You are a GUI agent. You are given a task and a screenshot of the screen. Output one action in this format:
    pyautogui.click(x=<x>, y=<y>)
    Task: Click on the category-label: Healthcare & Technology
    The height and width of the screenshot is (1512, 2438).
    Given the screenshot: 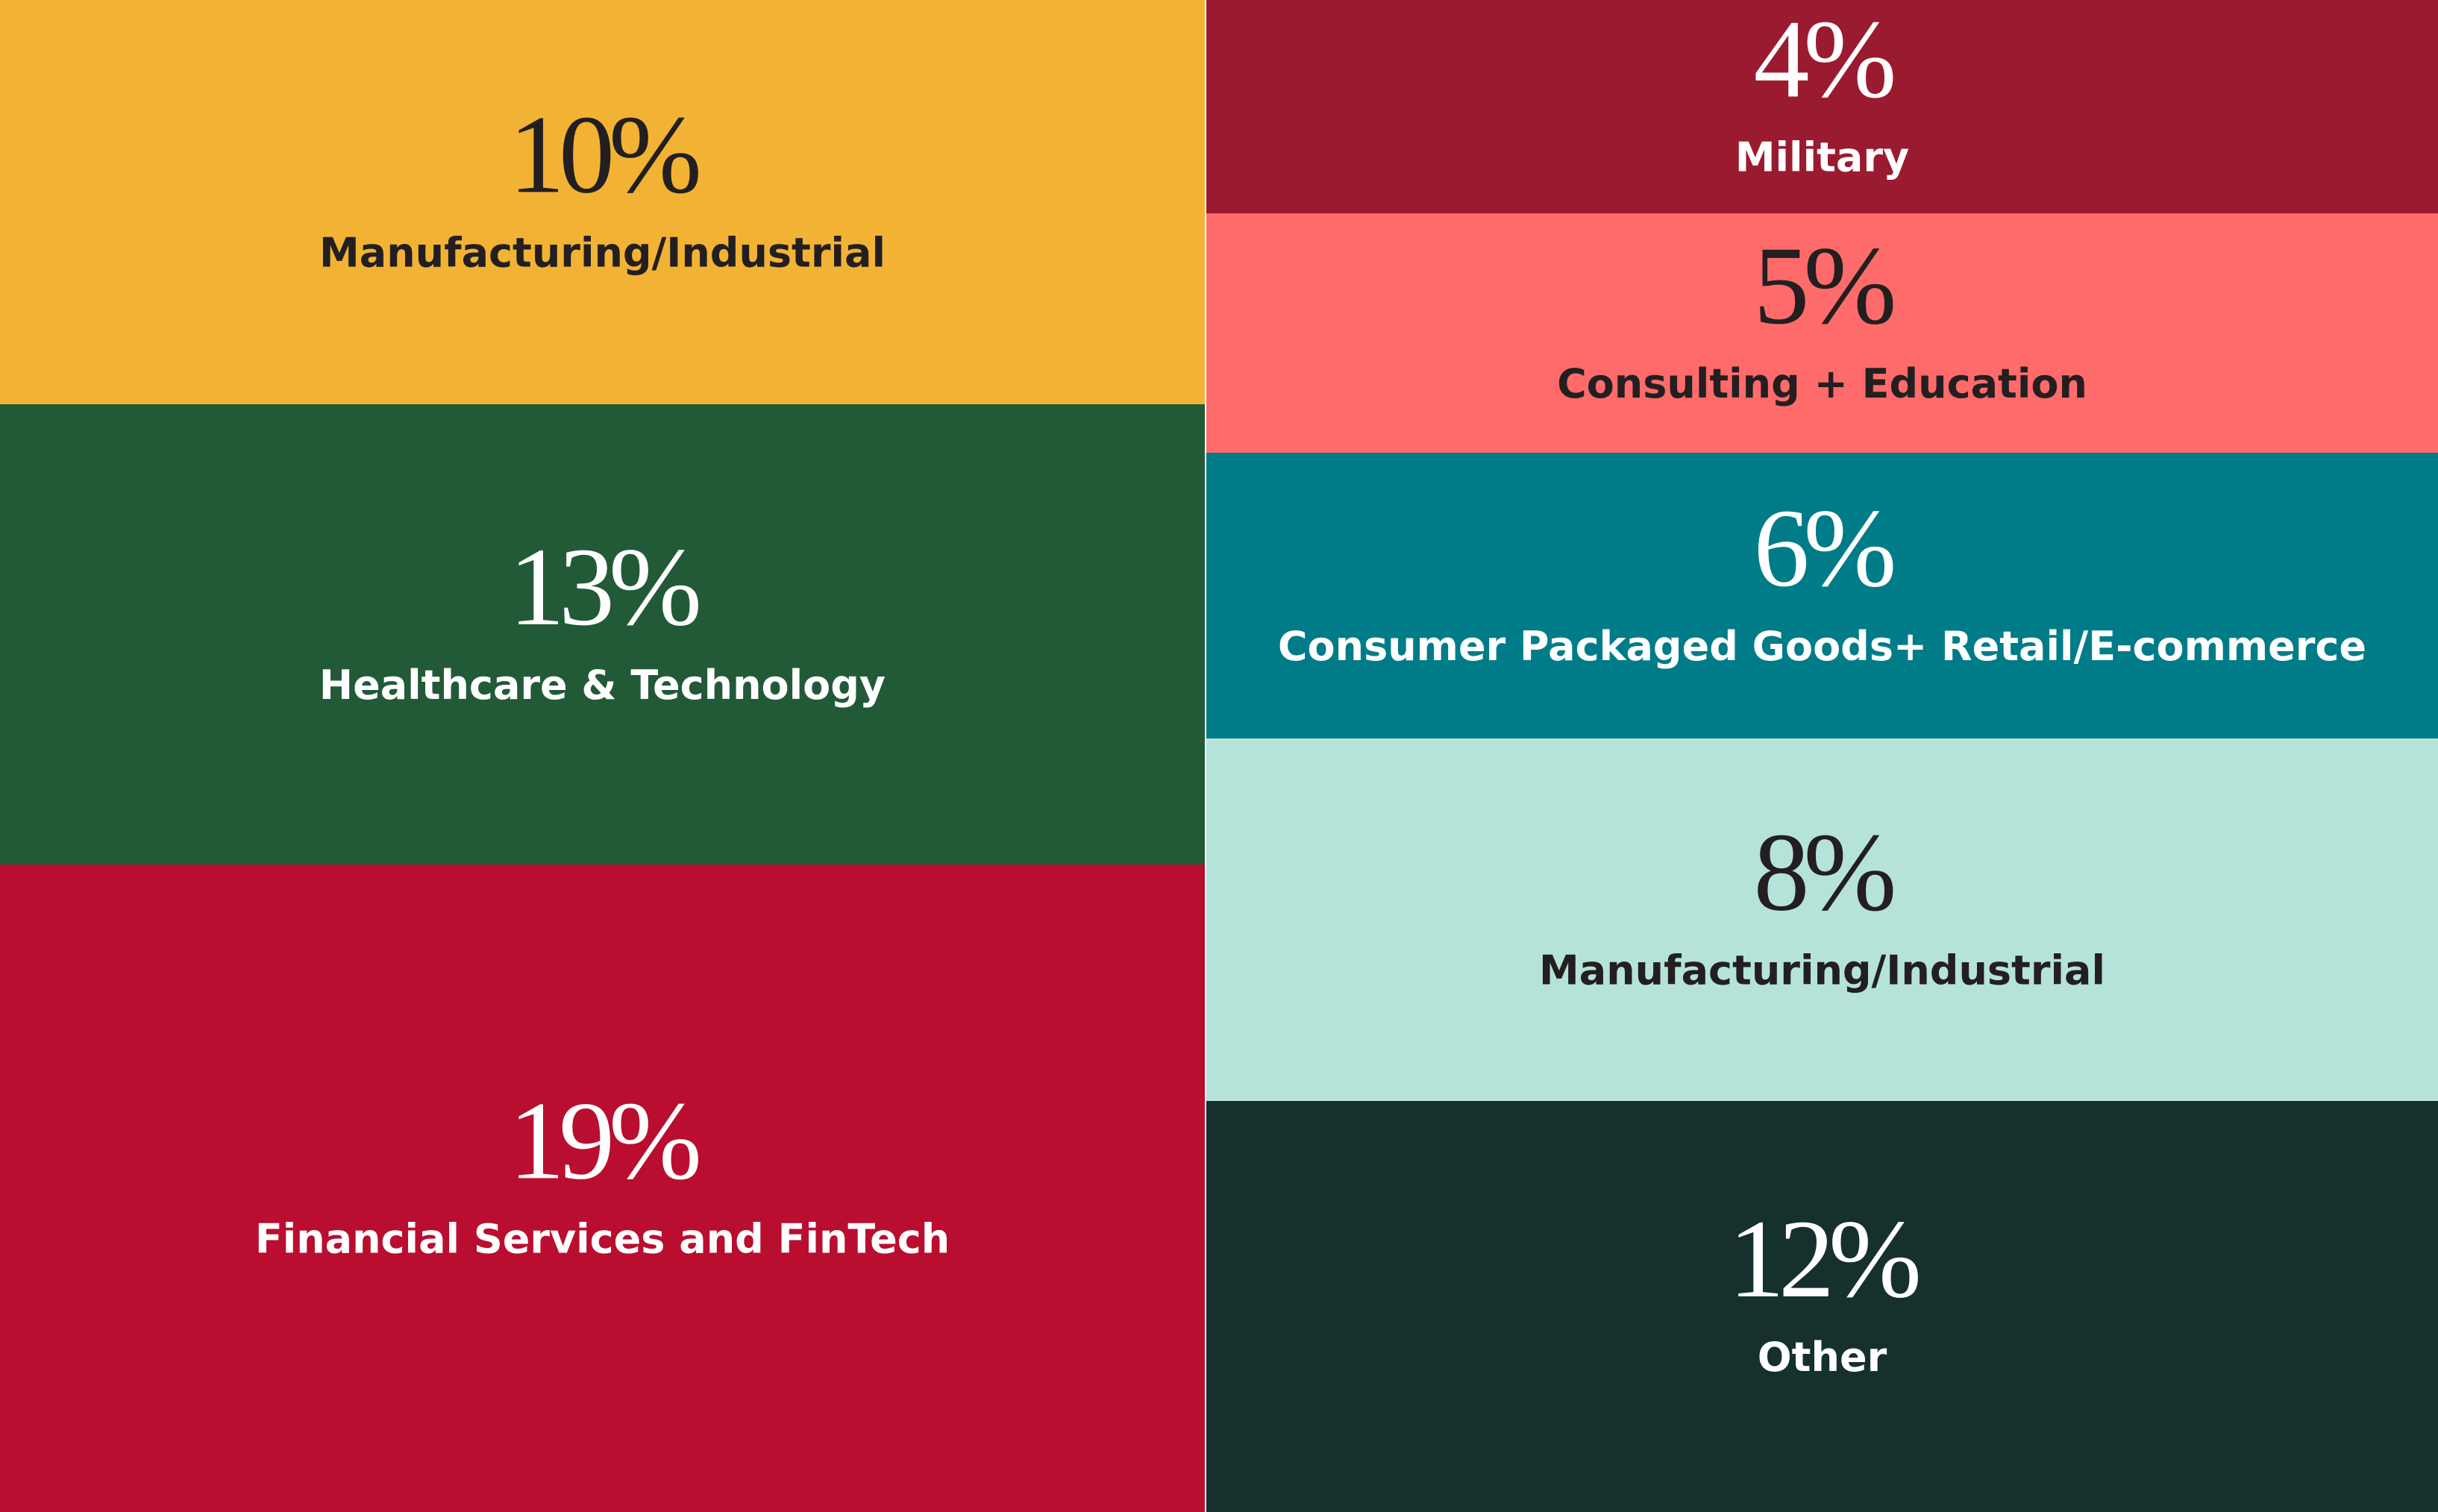 What is the action you would take?
    pyautogui.click(x=602, y=685)
    